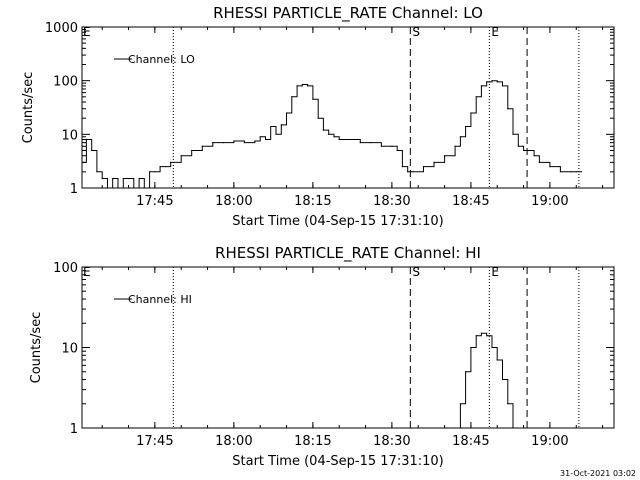 The width and height of the screenshot is (640, 480). Describe the element at coordinates (161, 59) in the screenshot. I see `legend-label: Channel: LO` at that location.